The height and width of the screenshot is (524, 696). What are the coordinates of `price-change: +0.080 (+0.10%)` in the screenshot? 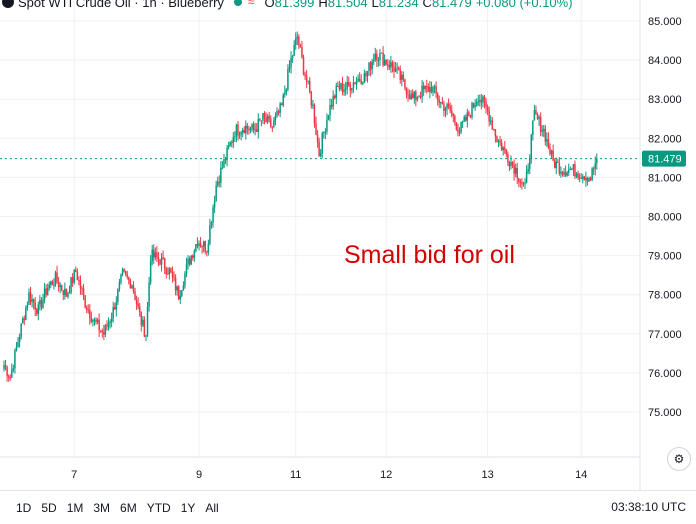 It's located at (524, 5).